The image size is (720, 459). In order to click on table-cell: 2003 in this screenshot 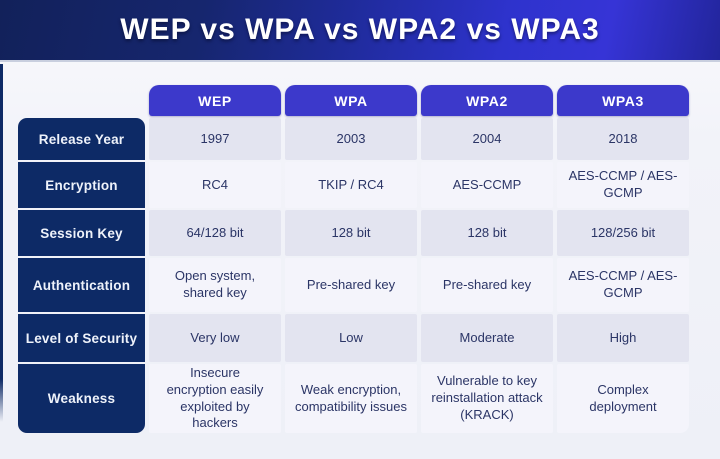, I will do `click(351, 139)`.